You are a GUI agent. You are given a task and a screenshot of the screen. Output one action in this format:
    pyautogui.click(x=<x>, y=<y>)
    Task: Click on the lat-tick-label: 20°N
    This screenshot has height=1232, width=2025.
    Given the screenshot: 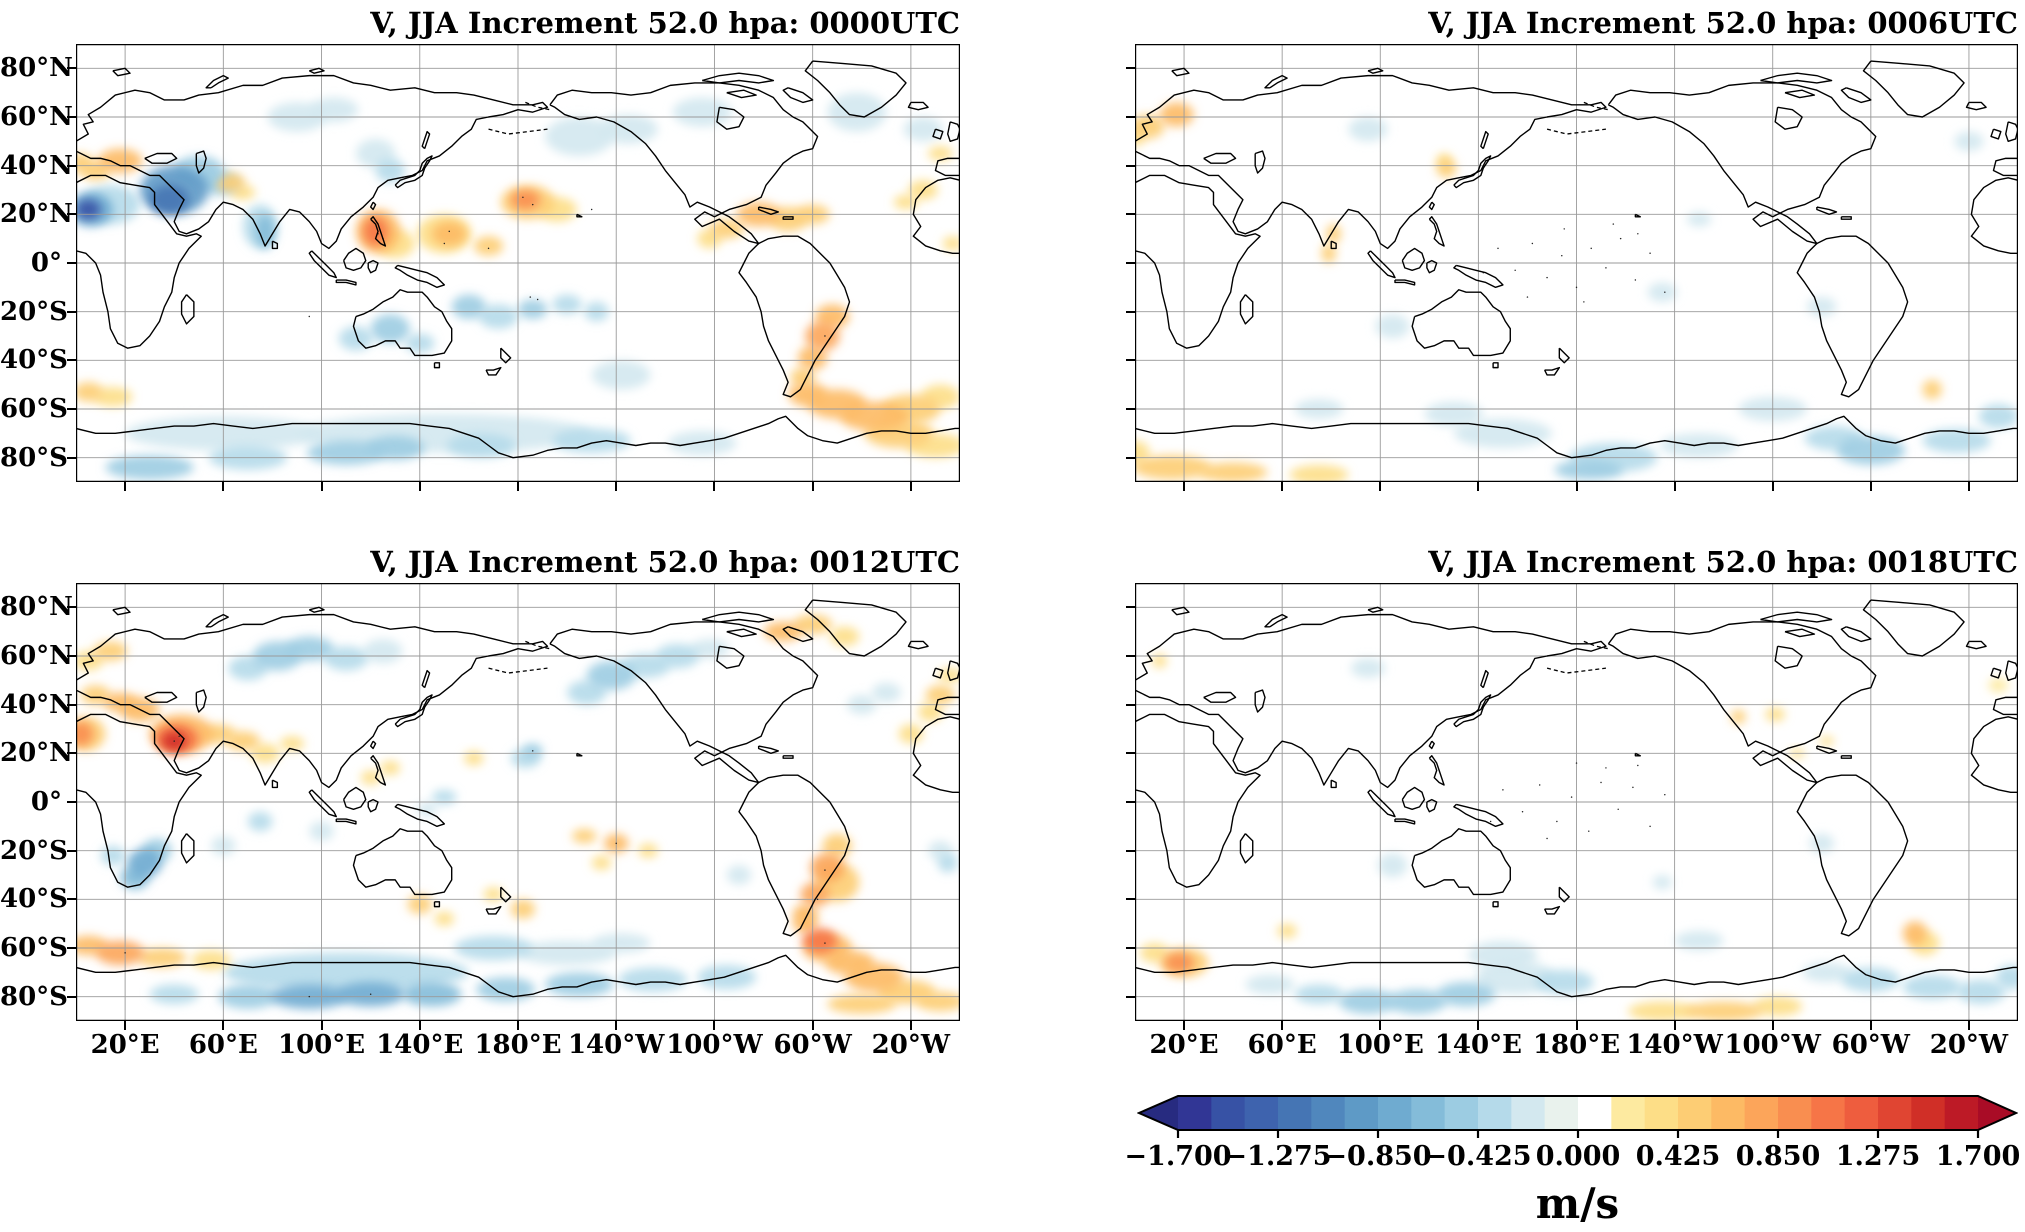 What is the action you would take?
    pyautogui.click(x=36, y=753)
    